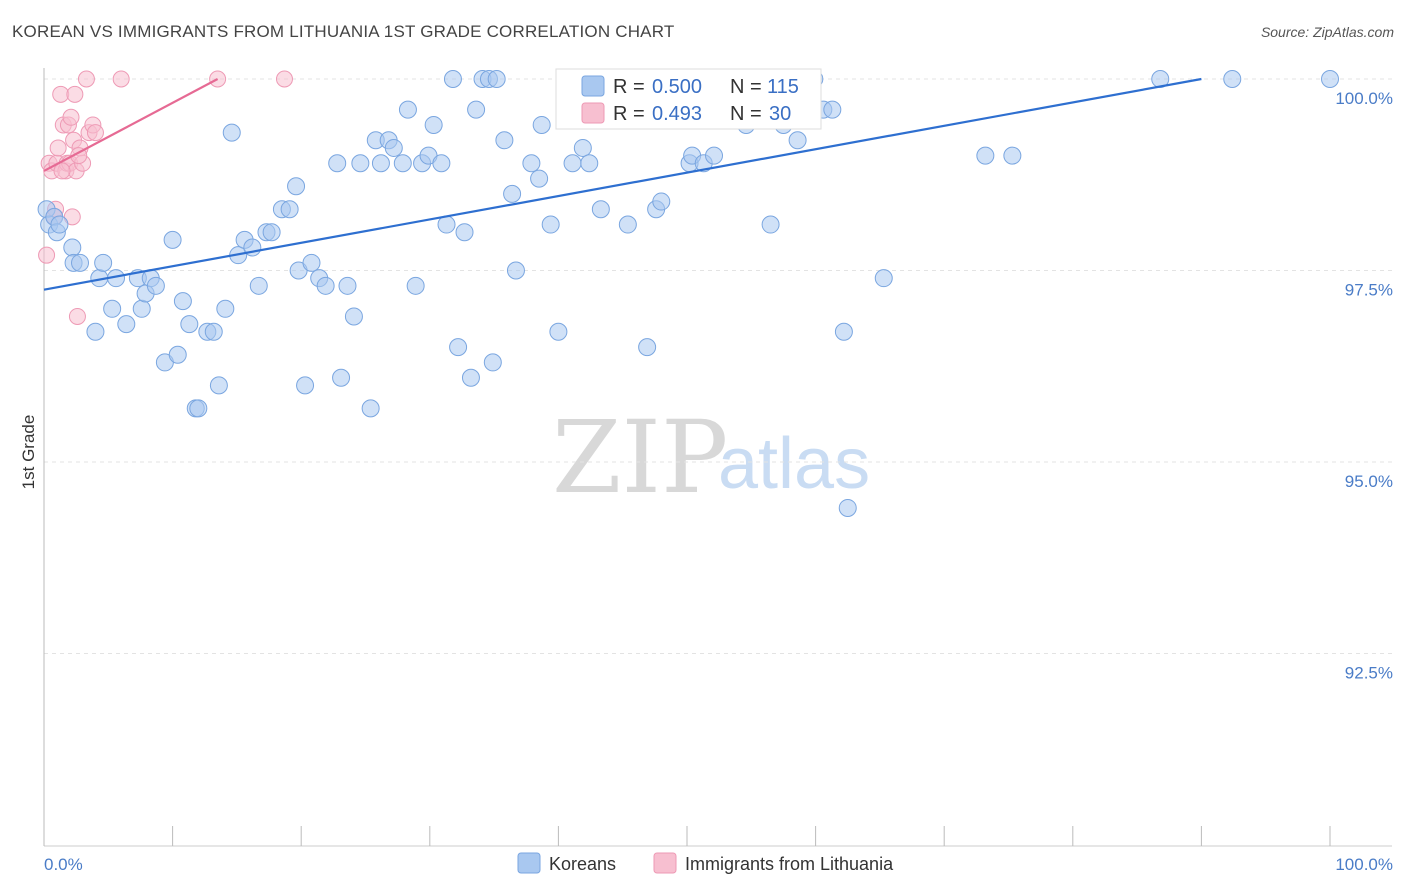  What do you see at coordinates (789, 864) in the screenshot?
I see `legend-bottom-label-lith: Immigrants from Lithuania` at bounding box center [789, 864].